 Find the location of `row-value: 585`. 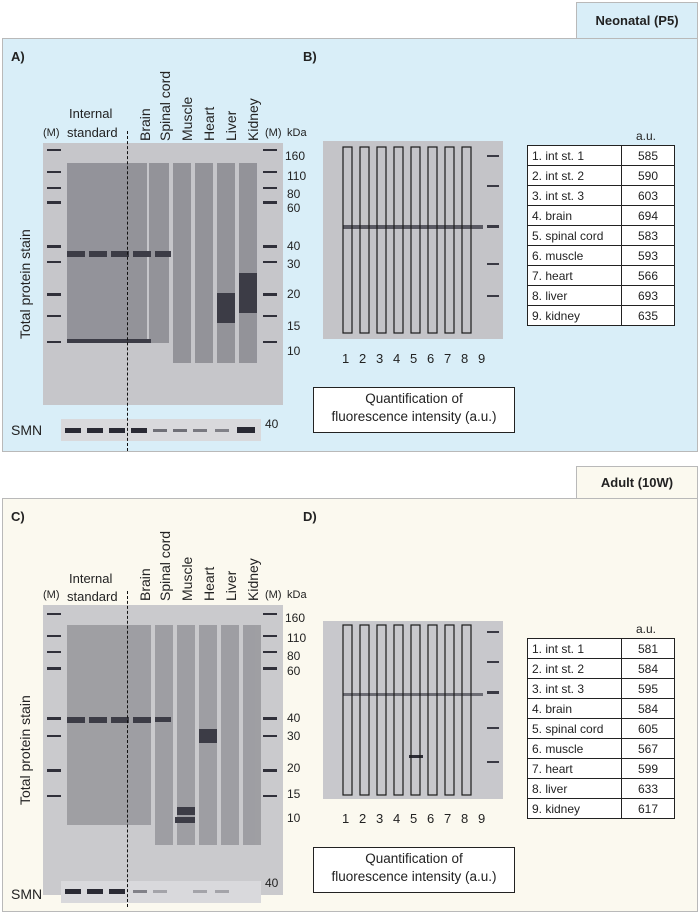

row-value: 585 is located at coordinates (648, 155).